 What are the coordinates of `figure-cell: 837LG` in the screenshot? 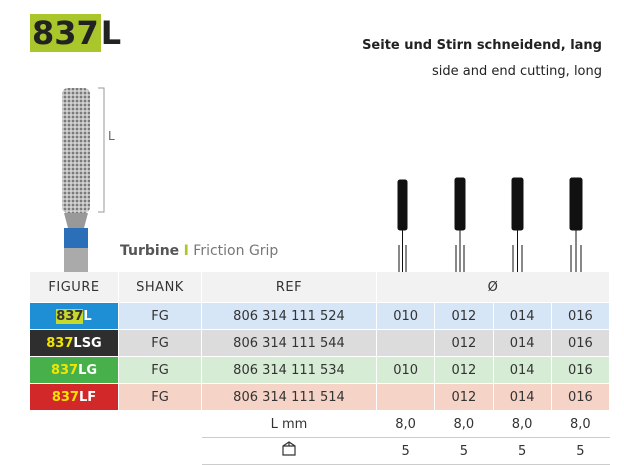 It's located at (74, 370).